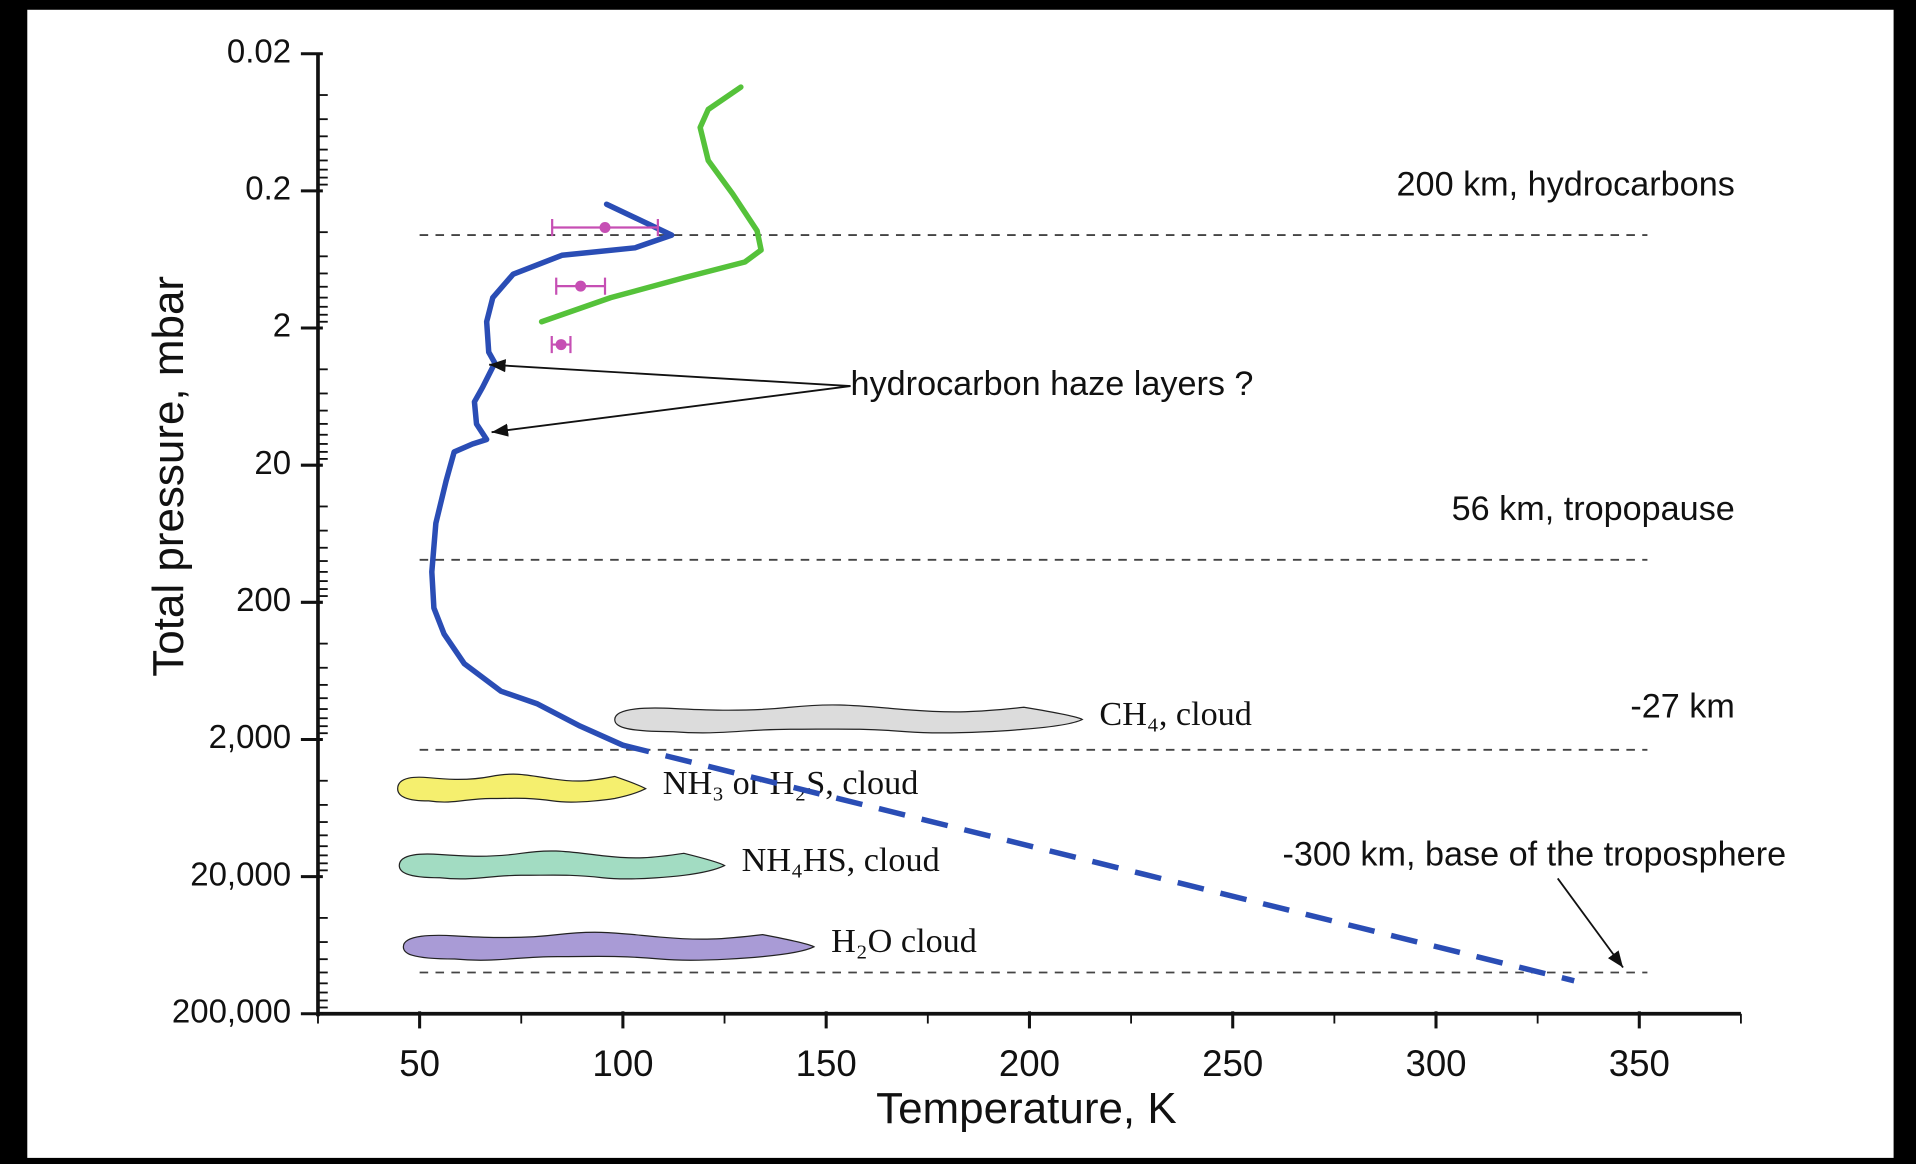 The image size is (1916, 1164). Describe the element at coordinates (168, 476) in the screenshot. I see `y-axis-title: Total pressure, mbar` at that location.